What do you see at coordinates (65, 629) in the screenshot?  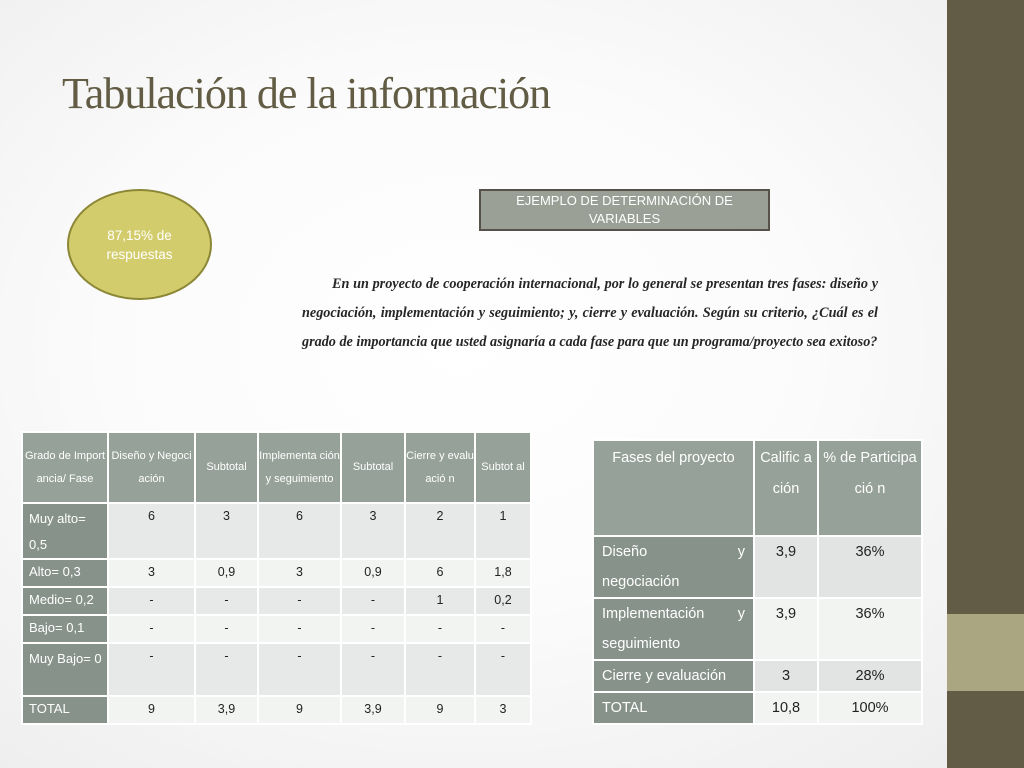 I see `row-label: Bajo= 0,1` at bounding box center [65, 629].